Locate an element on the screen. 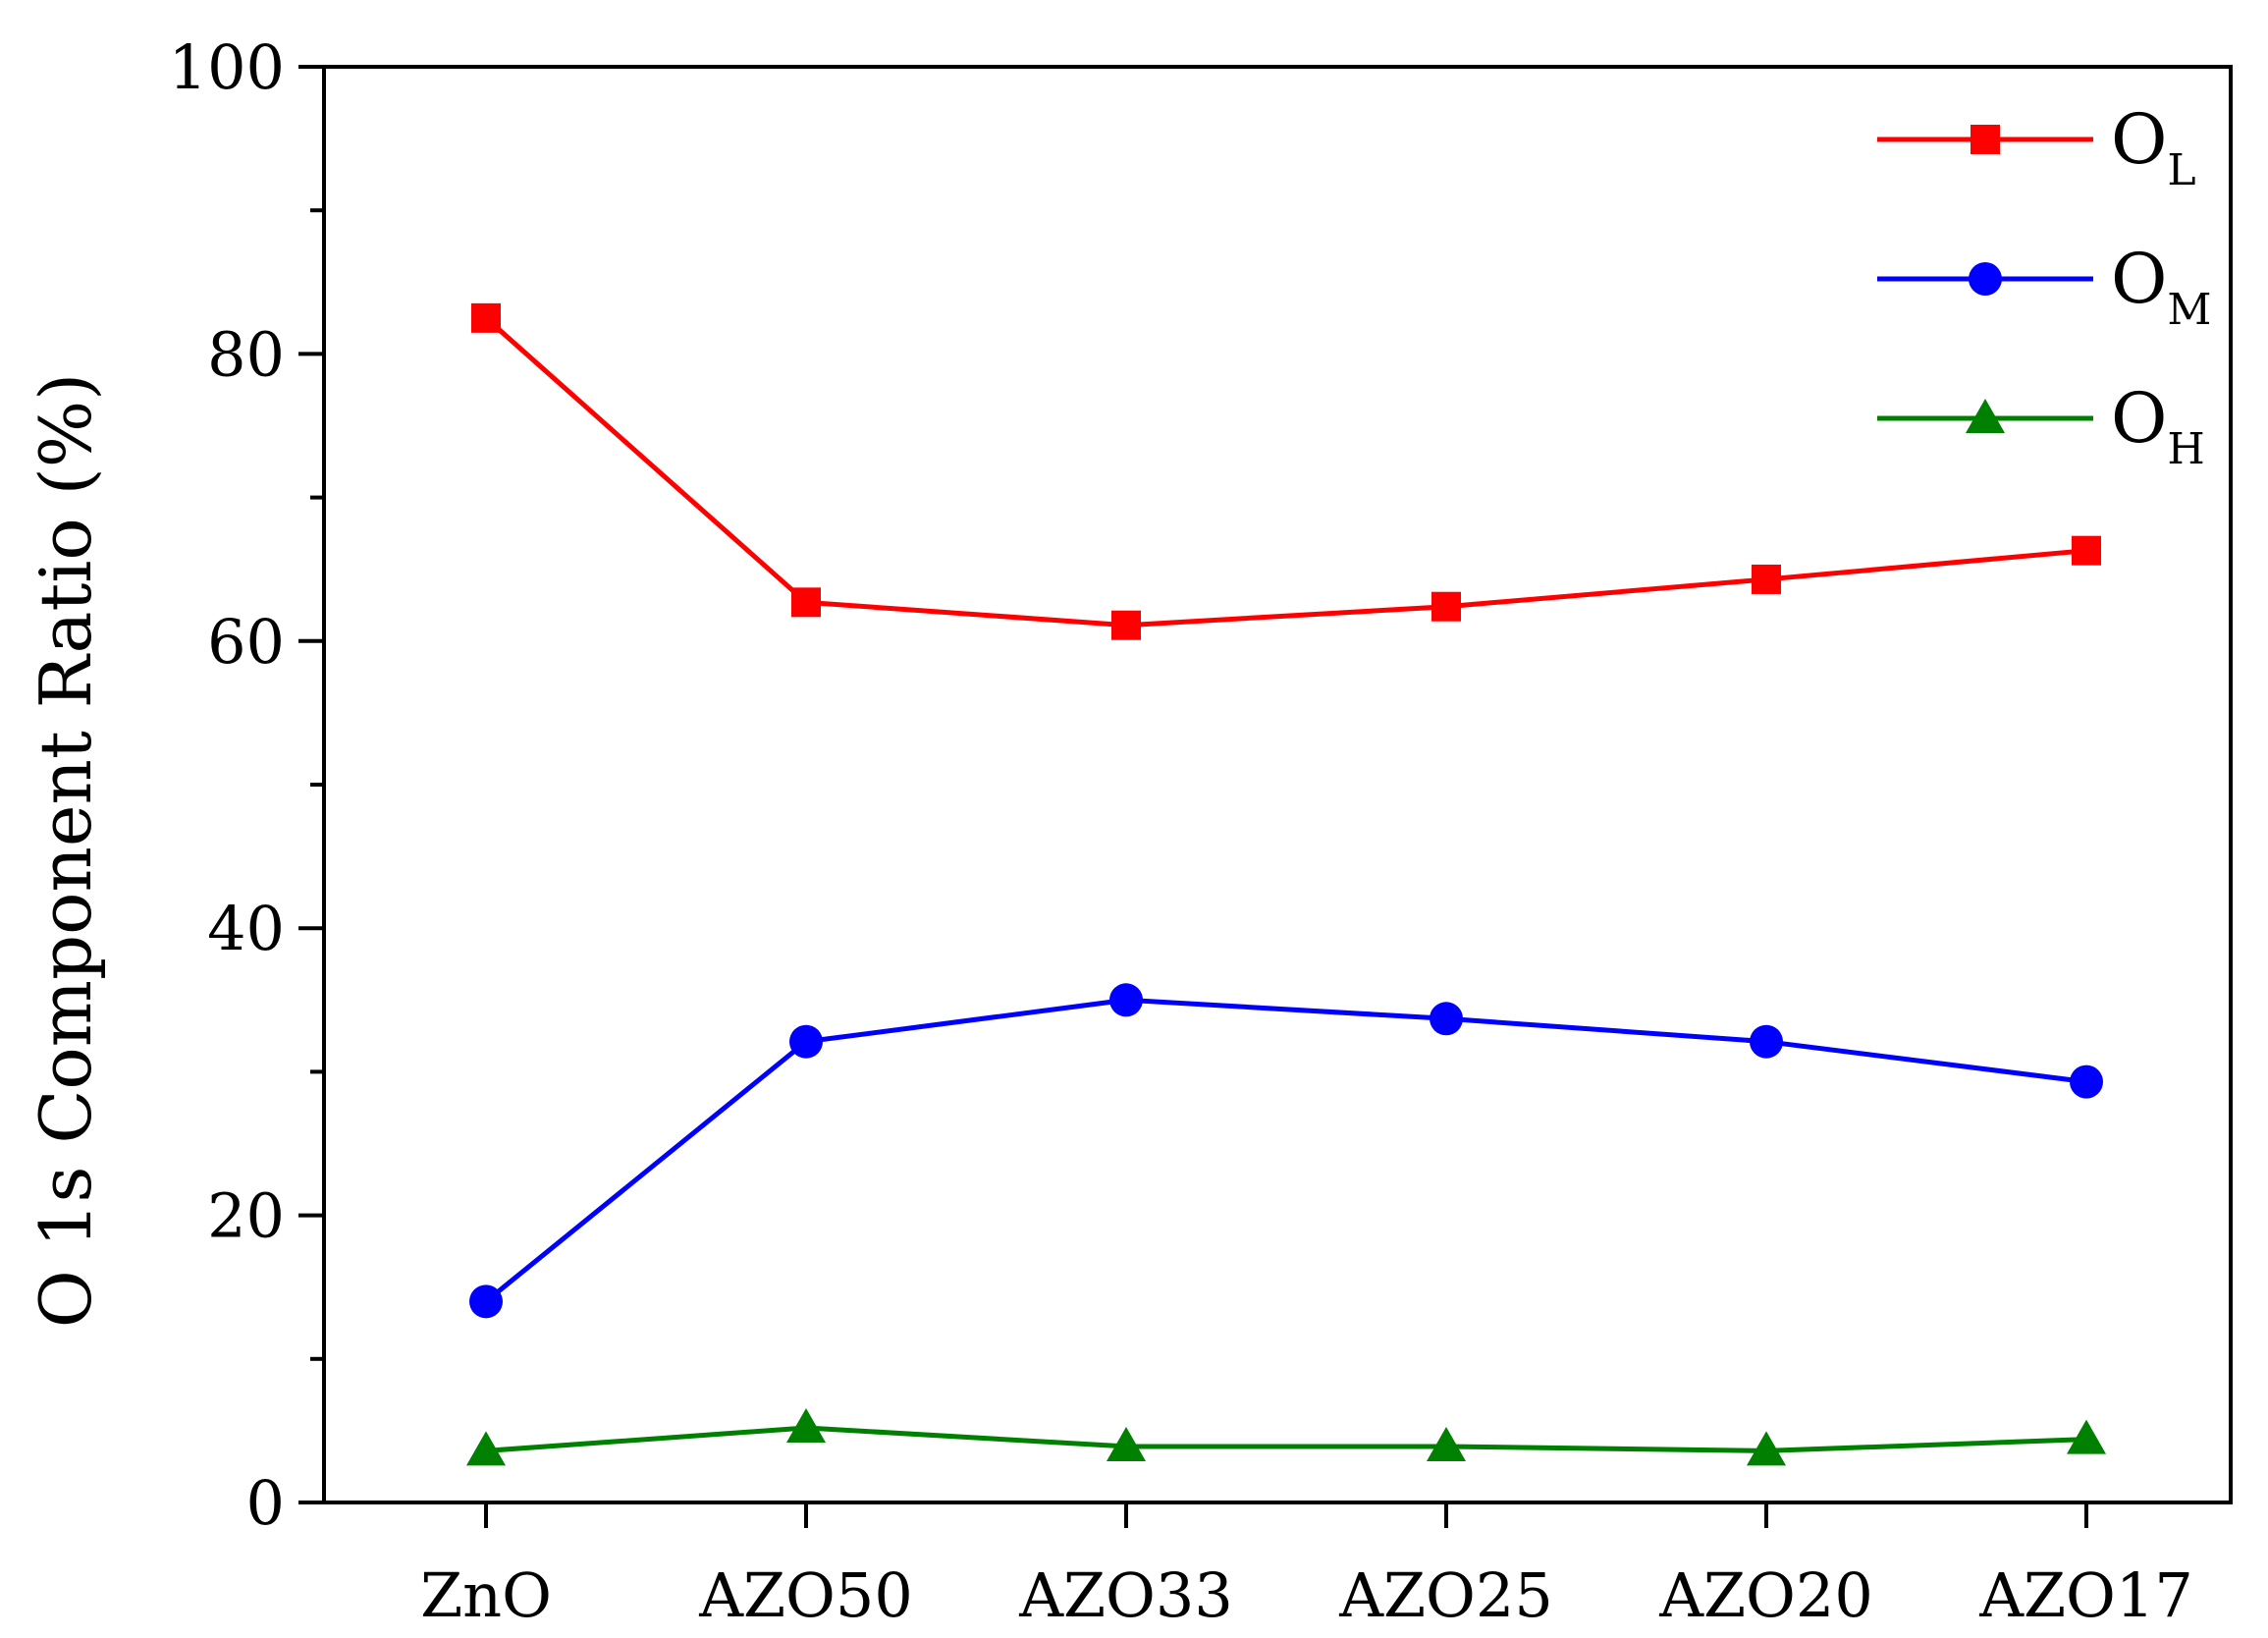  y-tick-label: 0 is located at coordinates (265, 1503).